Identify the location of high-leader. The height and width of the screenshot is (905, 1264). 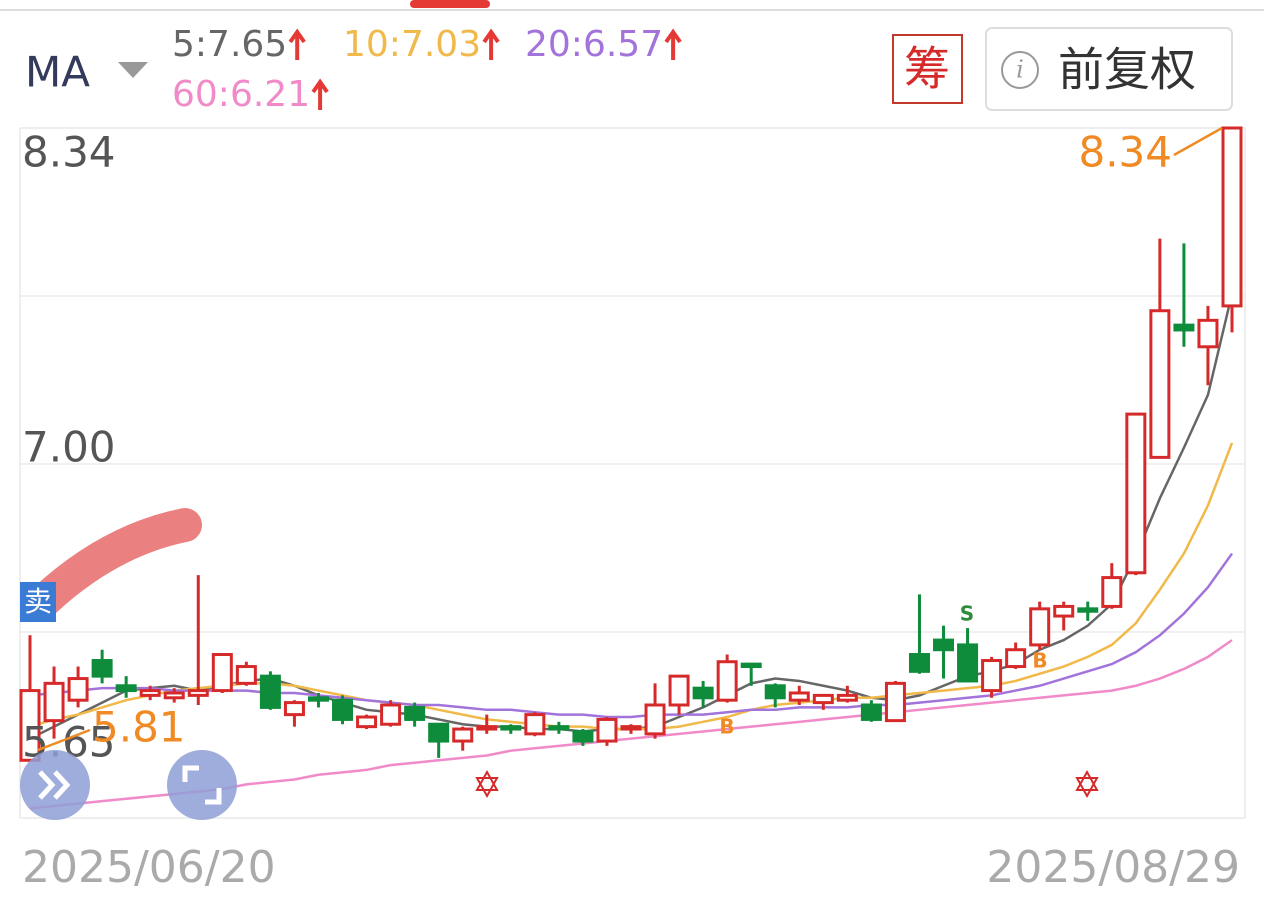
(1198, 141).